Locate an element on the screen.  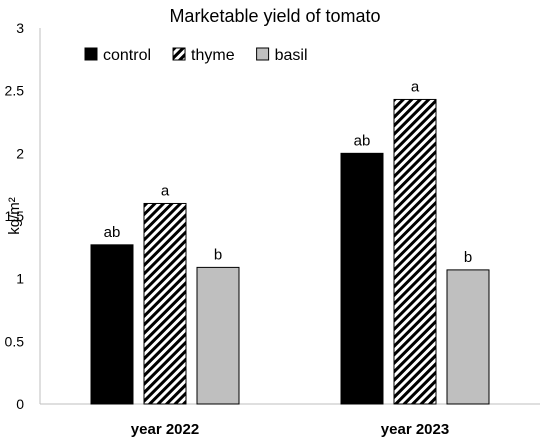
legend: control thyme basil is located at coordinates (196, 55).